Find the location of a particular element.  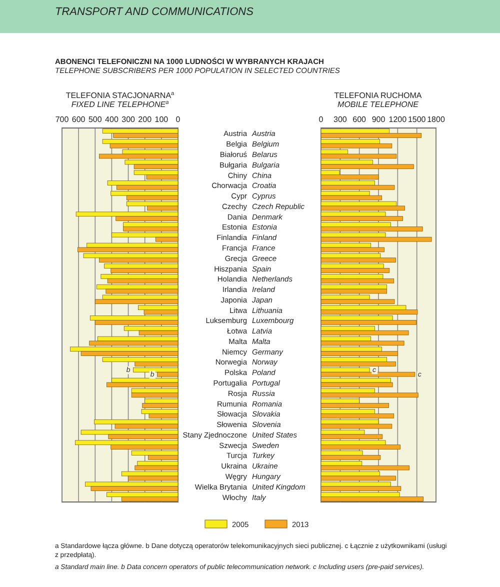

chart-title: TELEFONIA RUCHOMA is located at coordinates (378, 95).